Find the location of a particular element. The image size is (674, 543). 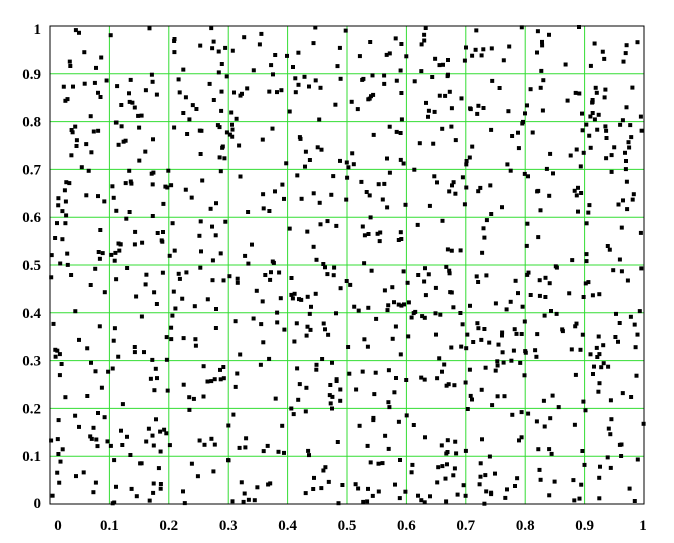

y-tick-label: 0.7 is located at coordinates (31, 170).